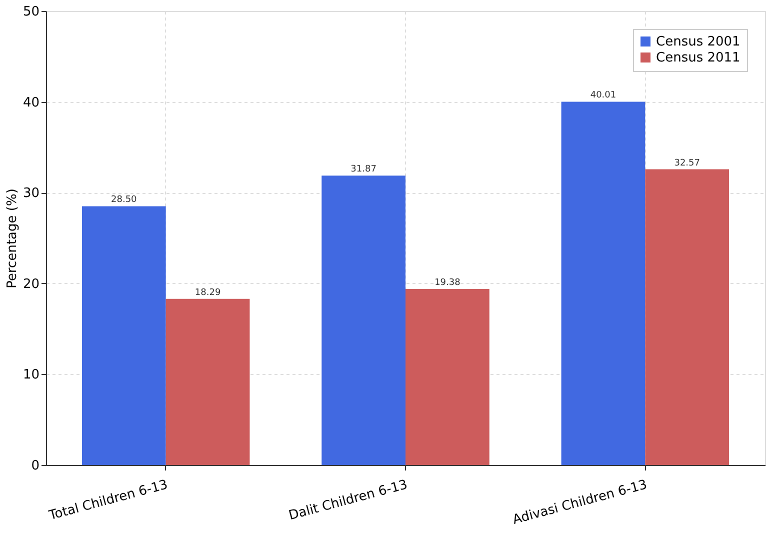 The width and height of the screenshot is (774, 537). I want to click on data-label: 40.01, so click(603, 95).